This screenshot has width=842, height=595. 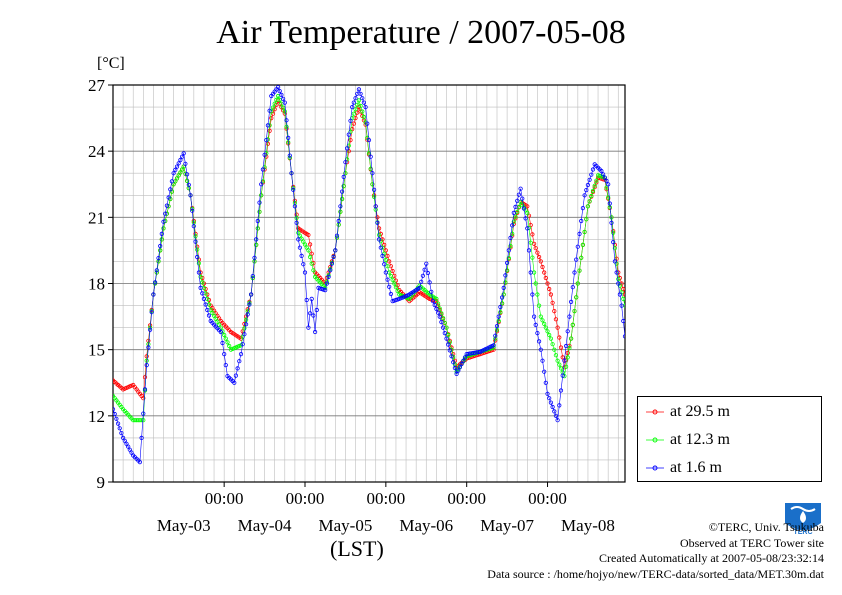 What do you see at coordinates (96, 350) in the screenshot?
I see `y-tick-label: 15` at bounding box center [96, 350].